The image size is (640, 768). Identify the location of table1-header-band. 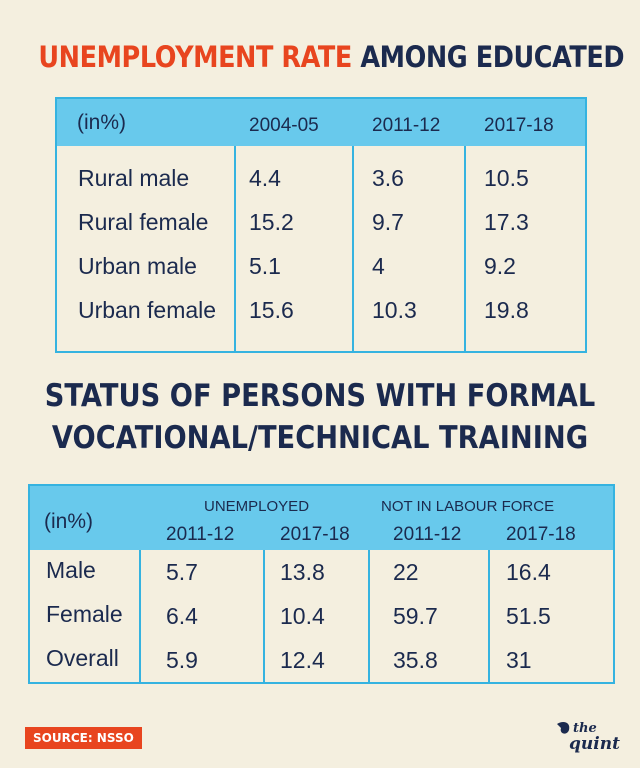
(321, 122).